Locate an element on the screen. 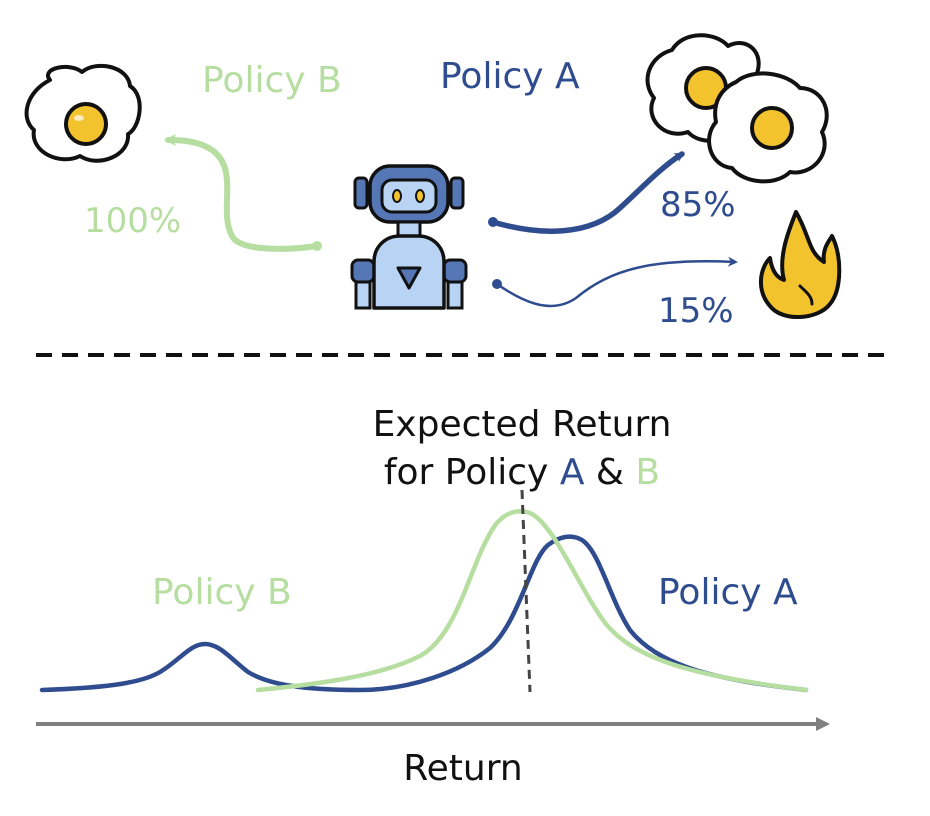 The image size is (930, 816). expected-return-title-line2: for Policy A & B is located at coordinates (522, 472).